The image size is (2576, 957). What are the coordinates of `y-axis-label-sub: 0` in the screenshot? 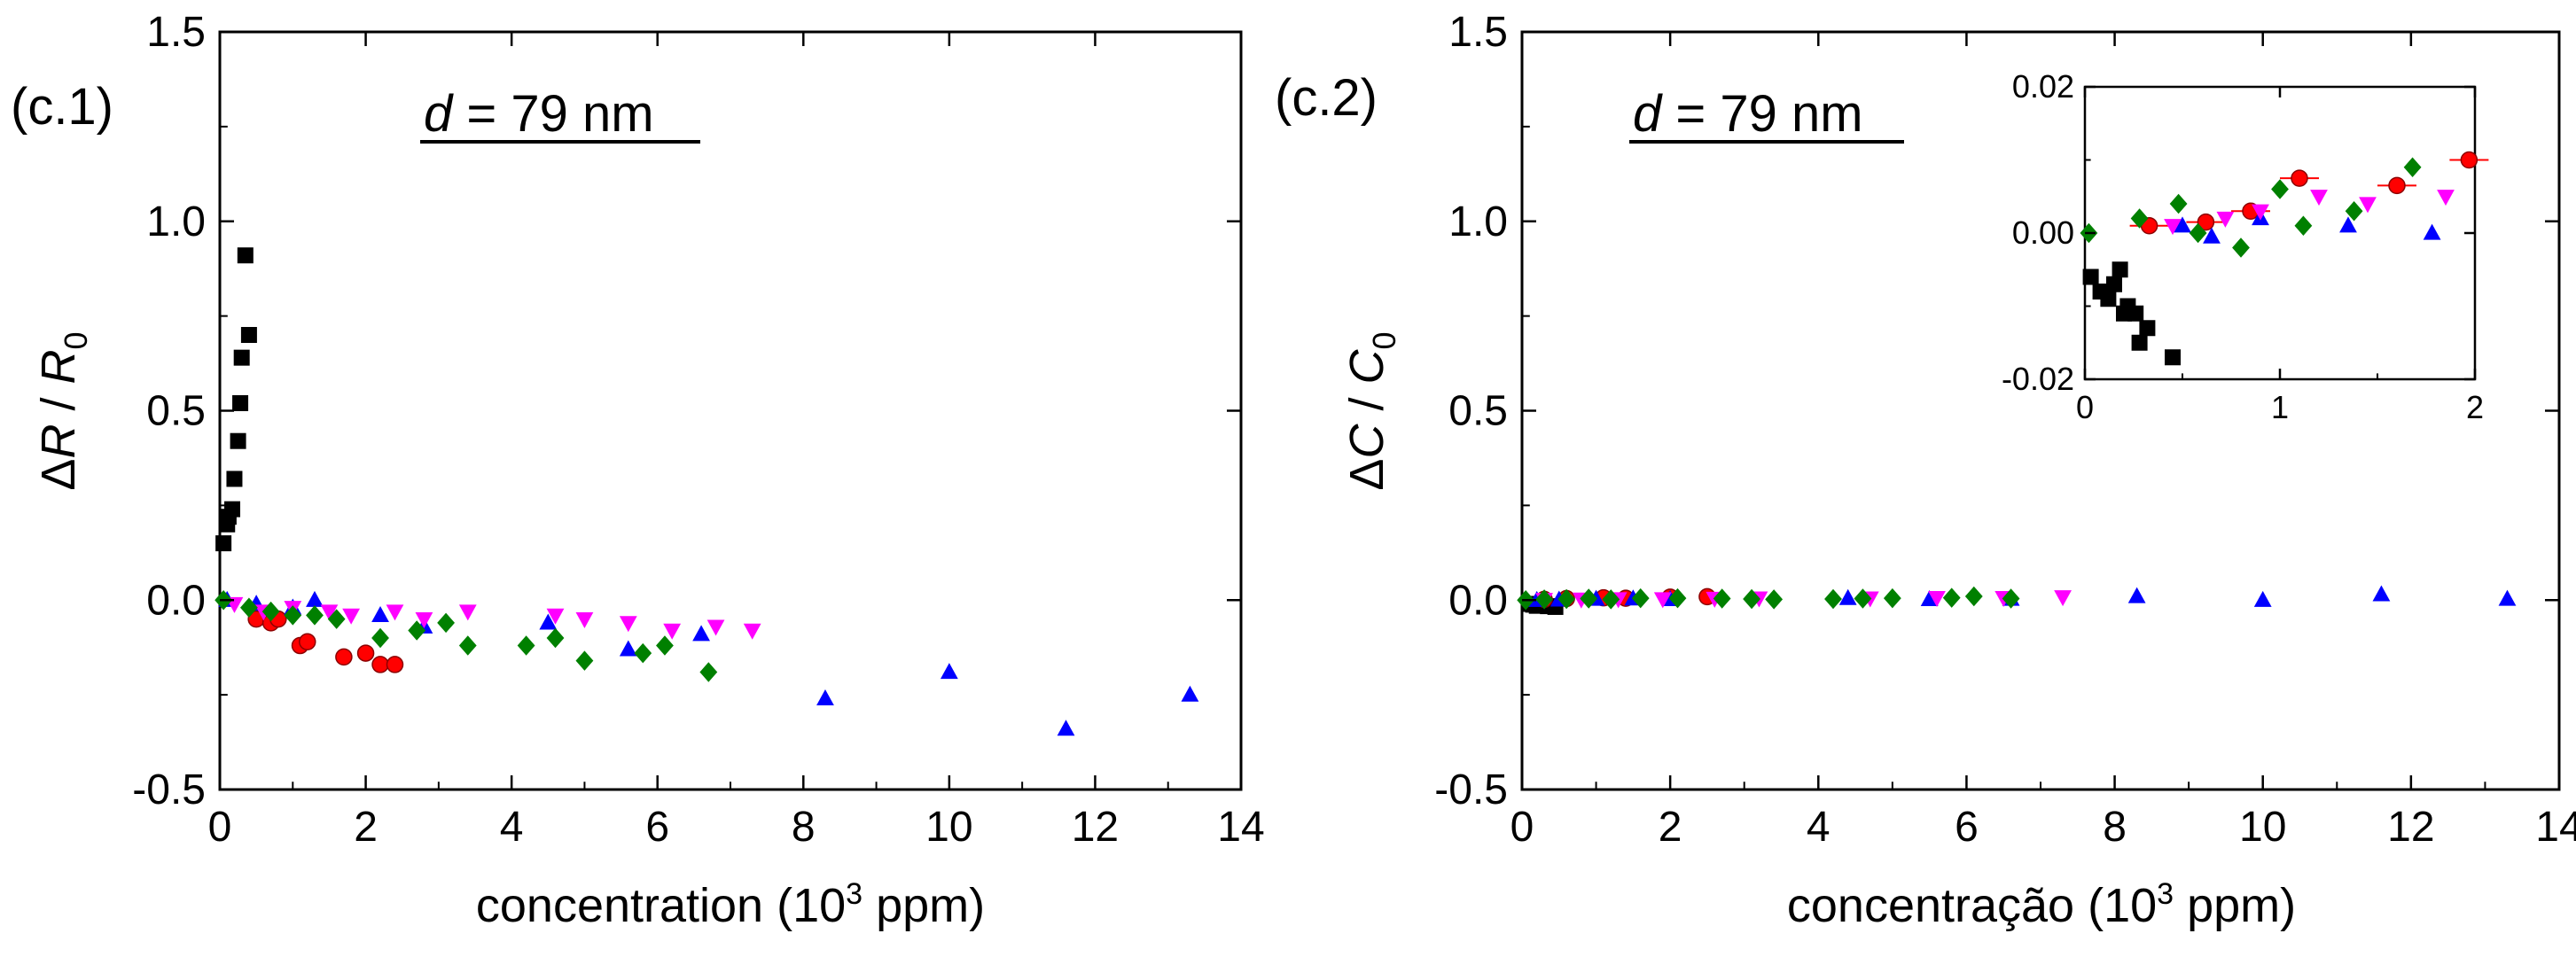 It's located at (1384, 340).